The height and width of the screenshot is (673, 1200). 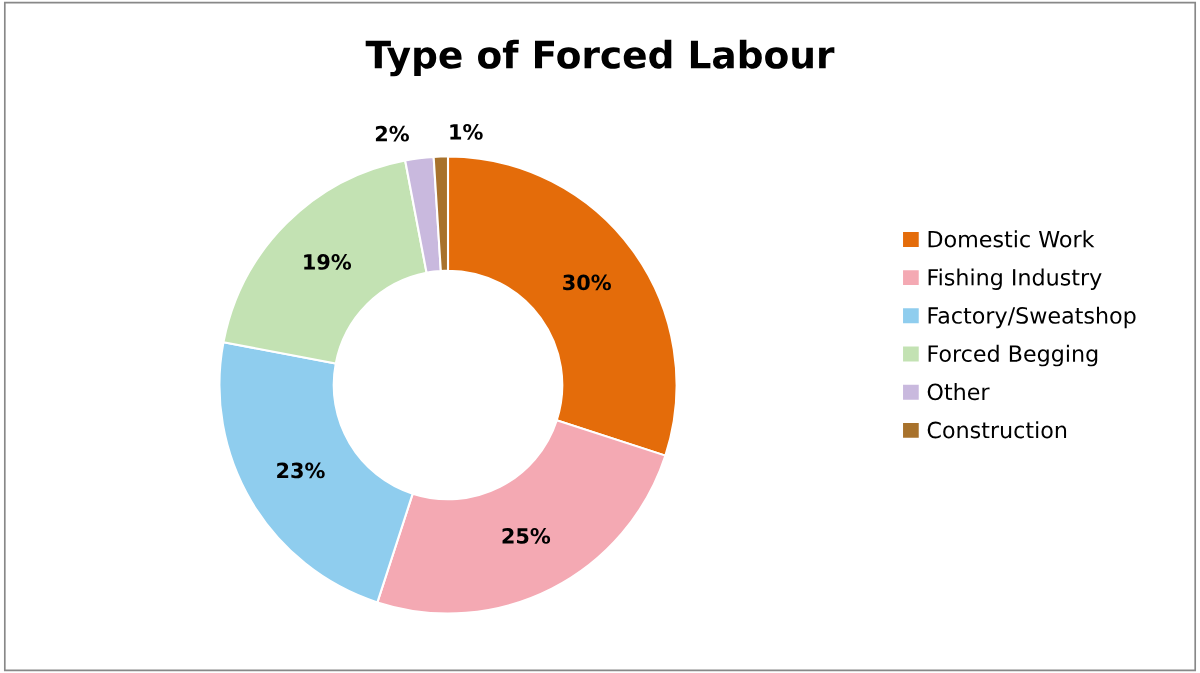 What do you see at coordinates (328, 262) in the screenshot?
I see `data-label: 19%` at bounding box center [328, 262].